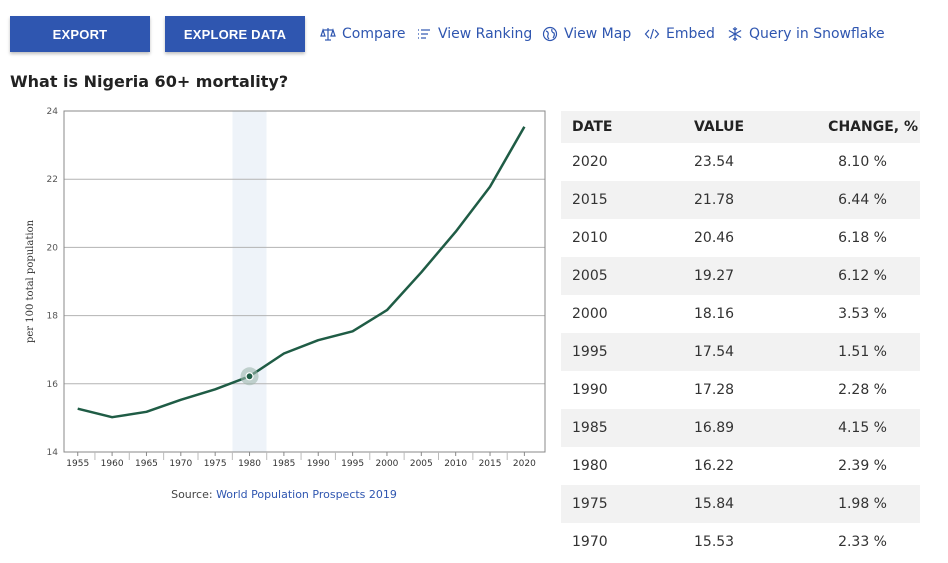  What do you see at coordinates (215, 464) in the screenshot?
I see `x-tick-label: 1975` at bounding box center [215, 464].